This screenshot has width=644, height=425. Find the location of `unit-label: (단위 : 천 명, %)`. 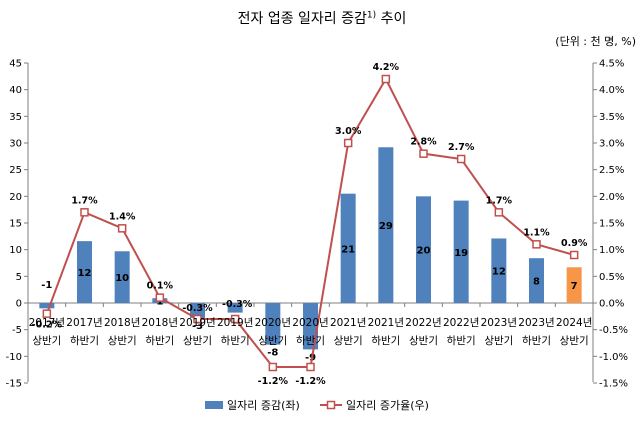

unit-label: (단위 : 천 명, %) is located at coordinates (595, 41).